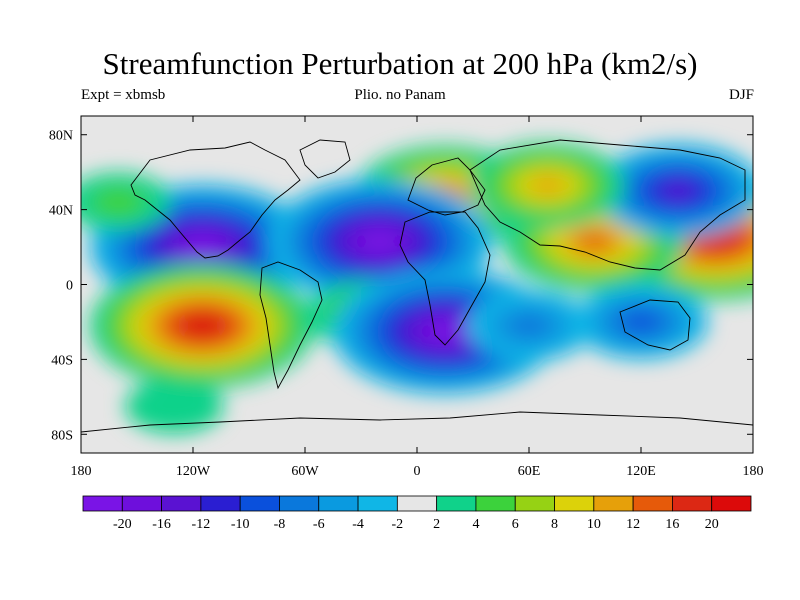 This screenshot has height=600, width=800. What do you see at coordinates (319, 524) in the screenshot?
I see `colorbar-label: -6` at bounding box center [319, 524].